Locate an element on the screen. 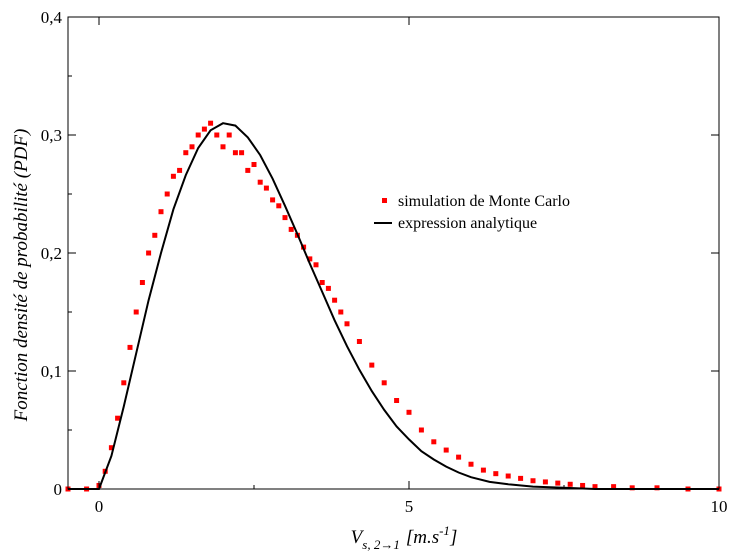 This screenshot has height=554, width=731. y-tick-label: 0,1 is located at coordinates (51, 371).